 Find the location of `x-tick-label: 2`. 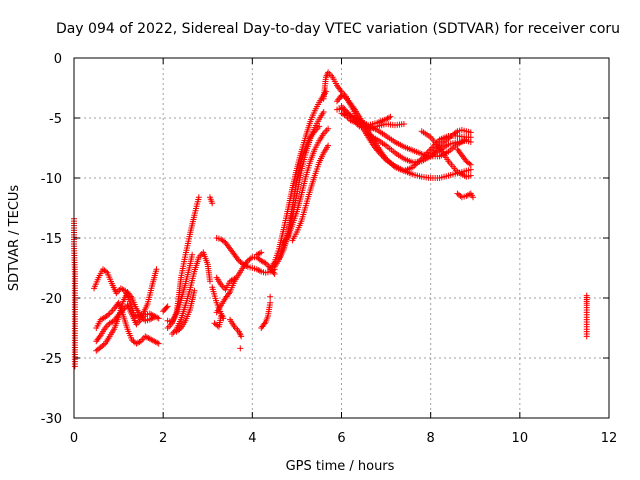

x-tick-label: 2 is located at coordinates (163, 438).